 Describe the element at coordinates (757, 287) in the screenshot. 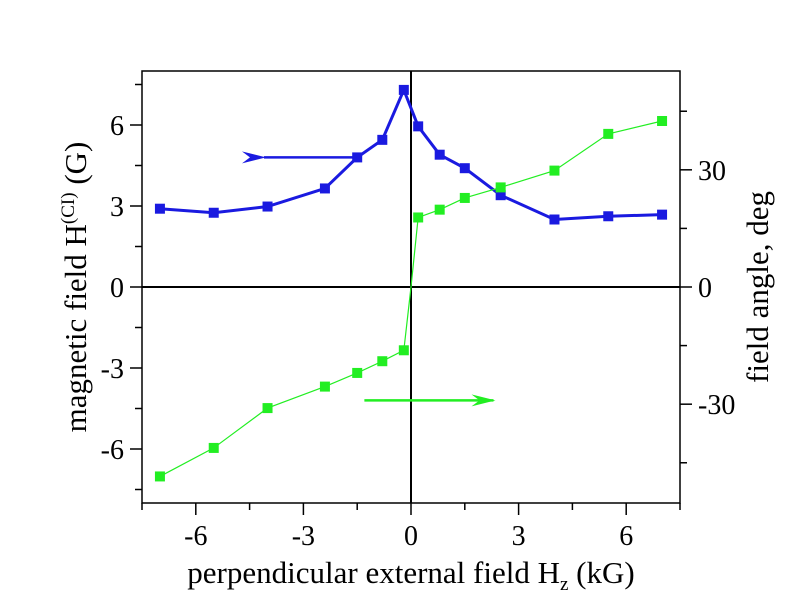

I see `y-right-axis-title: field angle, deg` at that location.